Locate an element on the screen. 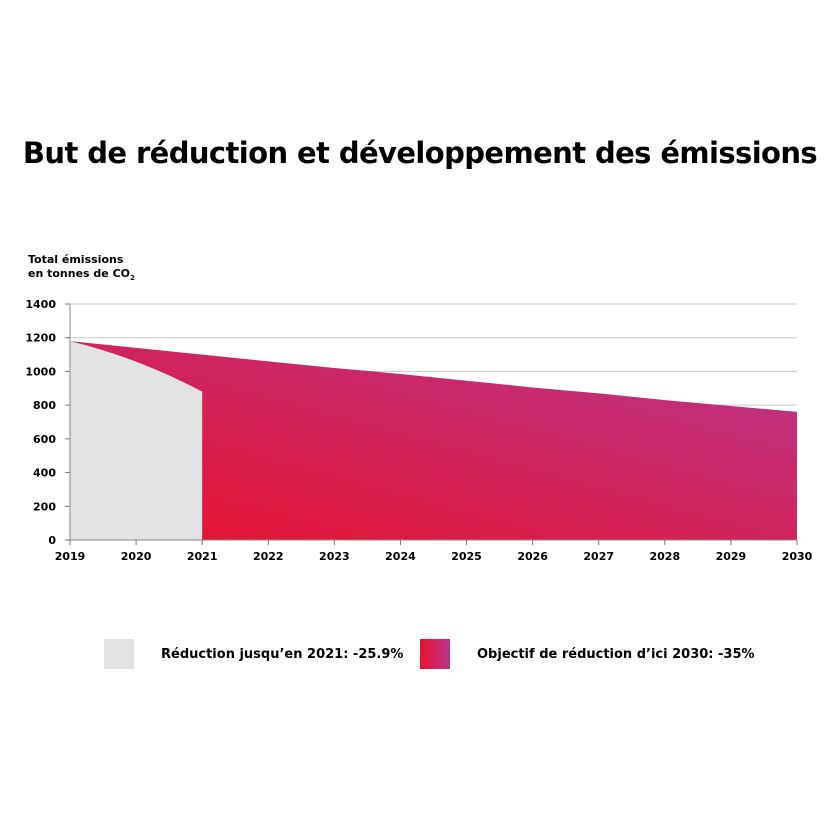  x-tick-label-2027: 2027 is located at coordinates (598, 556).